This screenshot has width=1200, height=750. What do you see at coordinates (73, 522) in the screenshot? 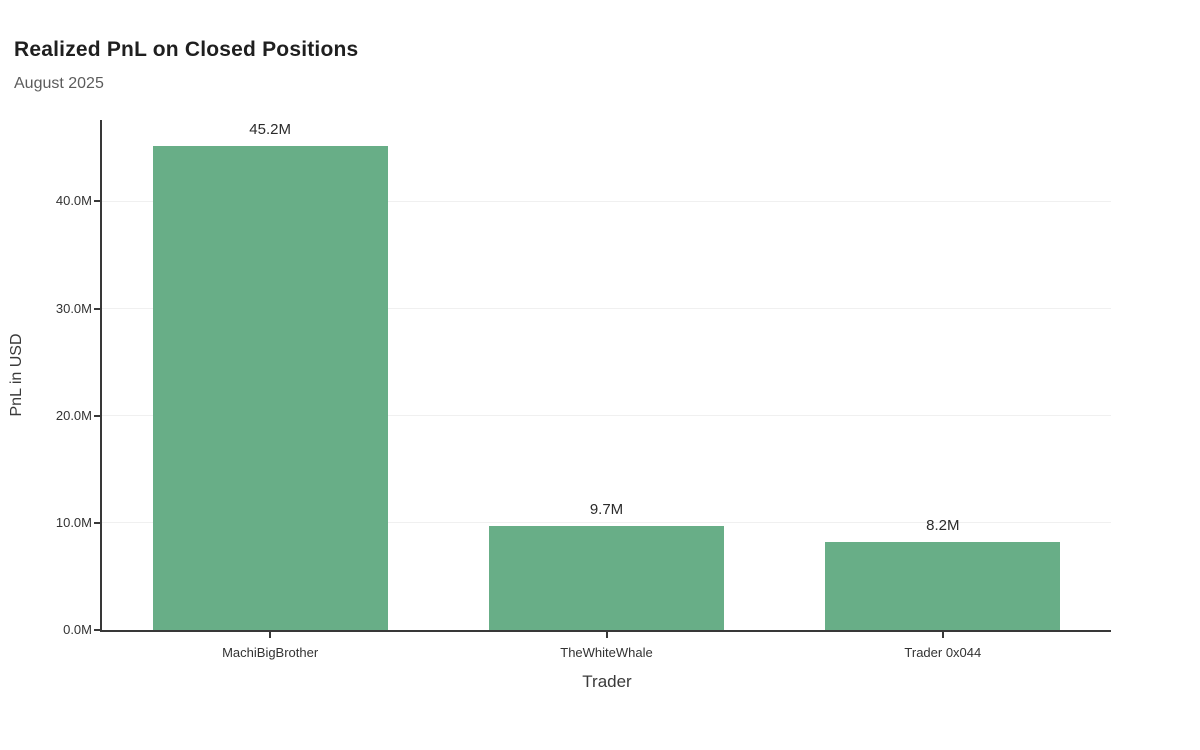
I see `y-tick-label: 10.0M` at bounding box center [73, 522].